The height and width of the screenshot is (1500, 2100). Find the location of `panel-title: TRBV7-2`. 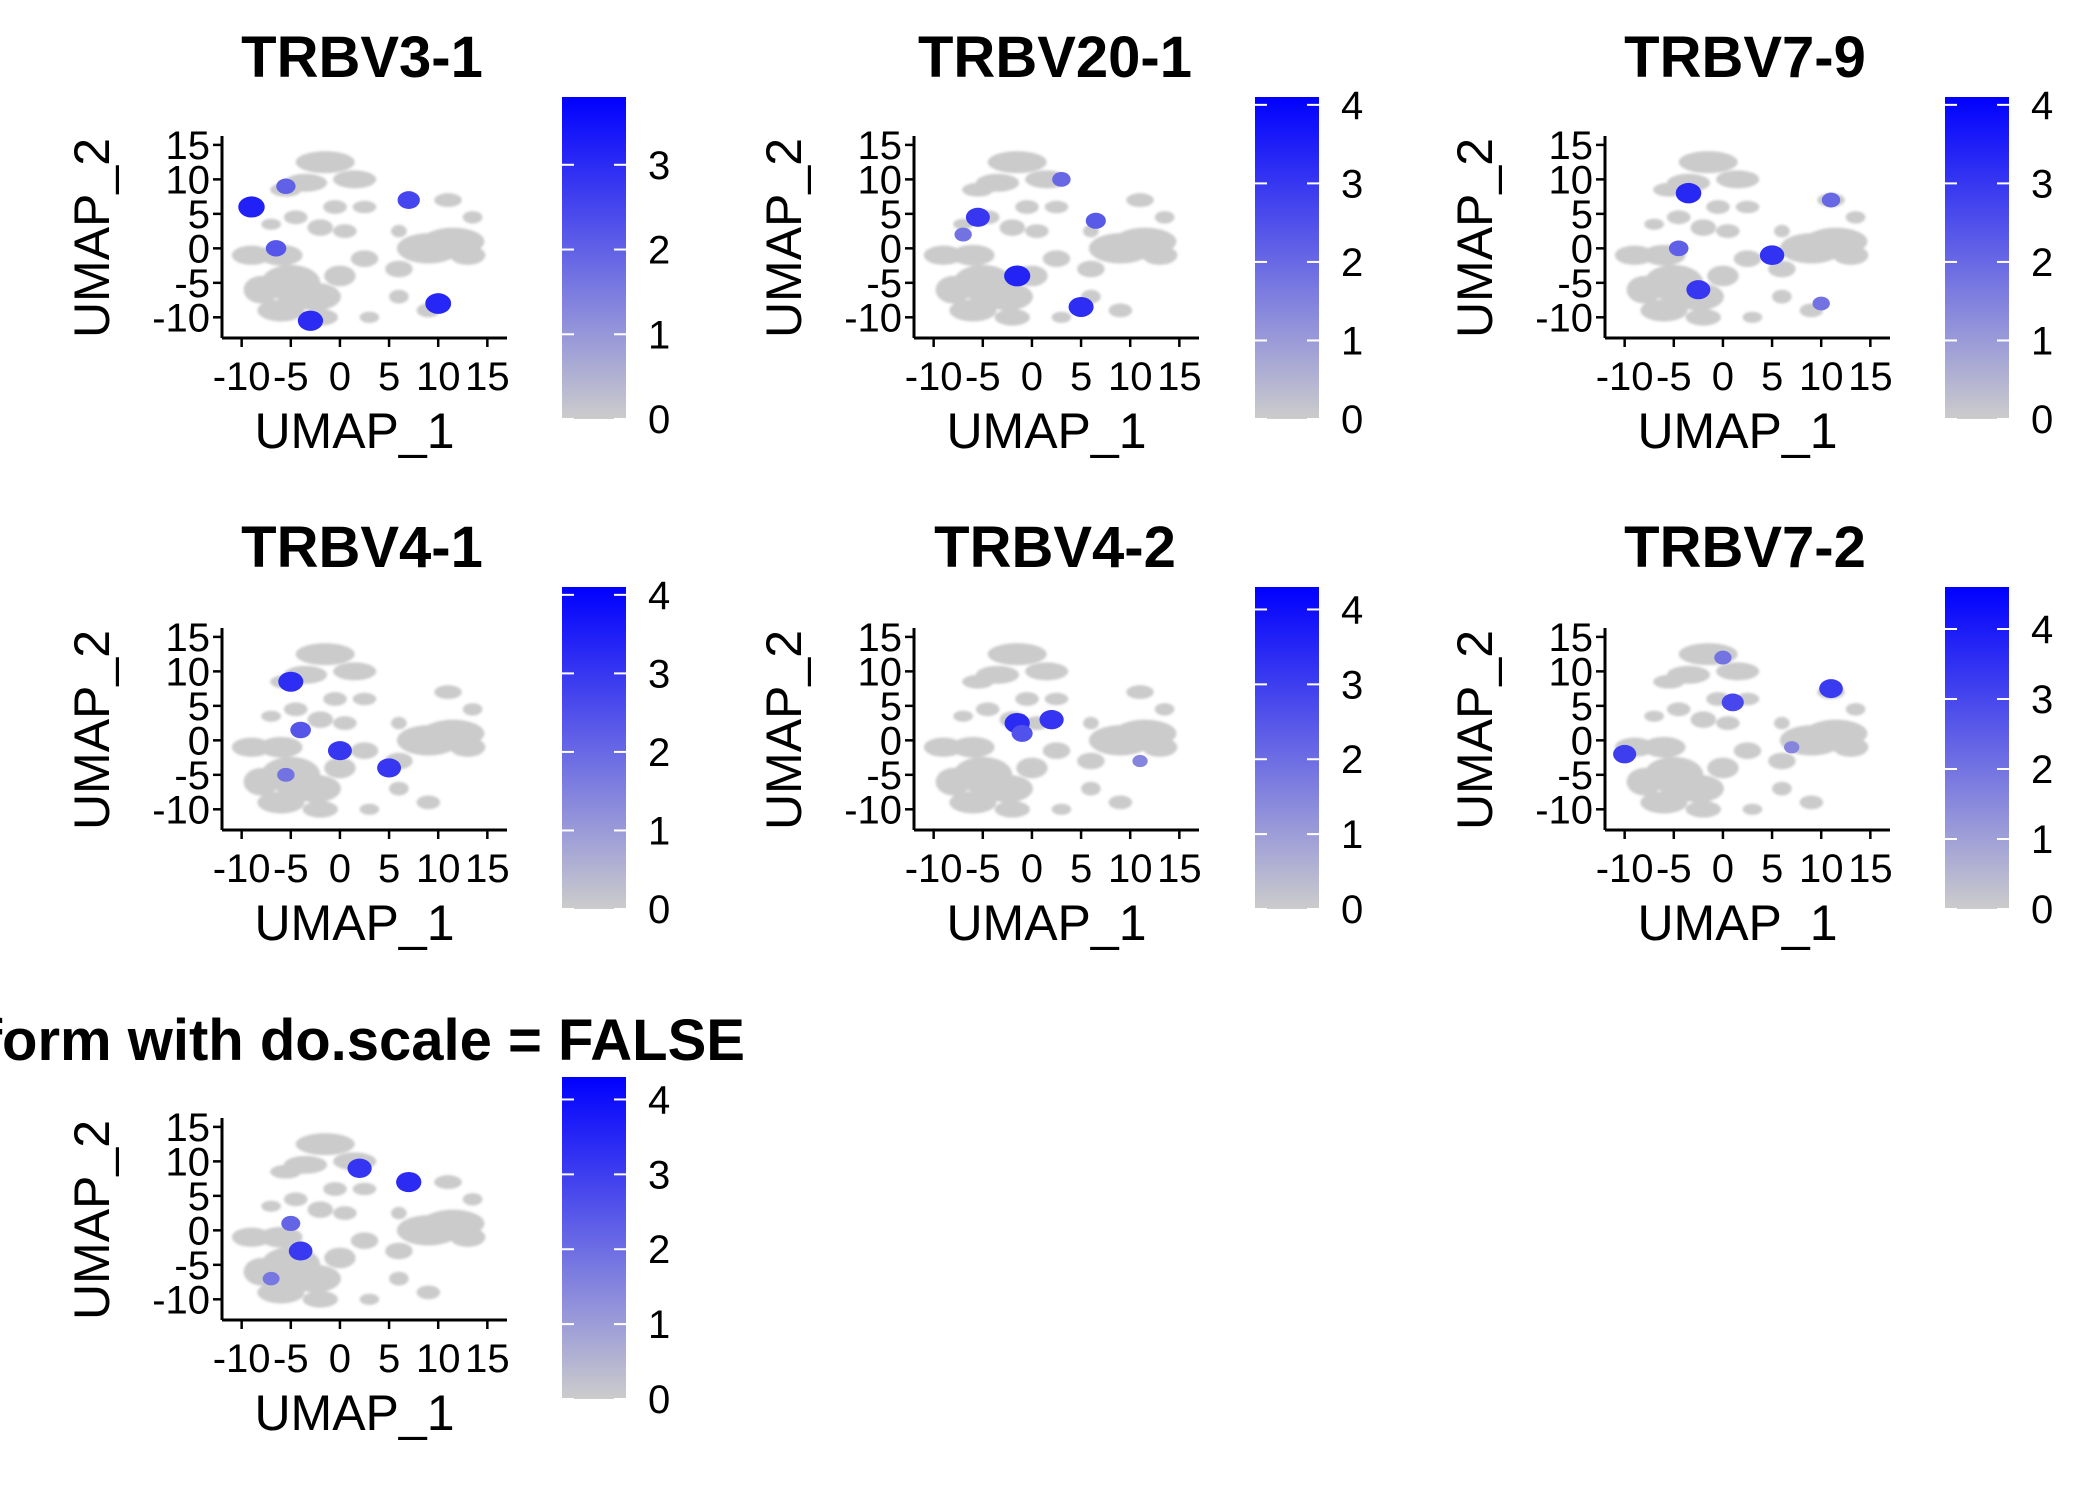

panel-title: TRBV7-2 is located at coordinates (1745, 547).